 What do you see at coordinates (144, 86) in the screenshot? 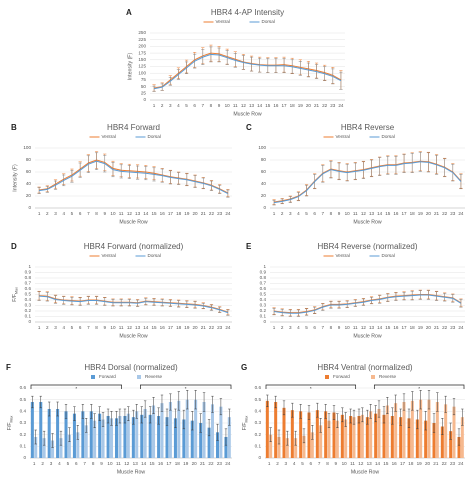
I see `y-tick-label: 50` at bounding box center [144, 86].